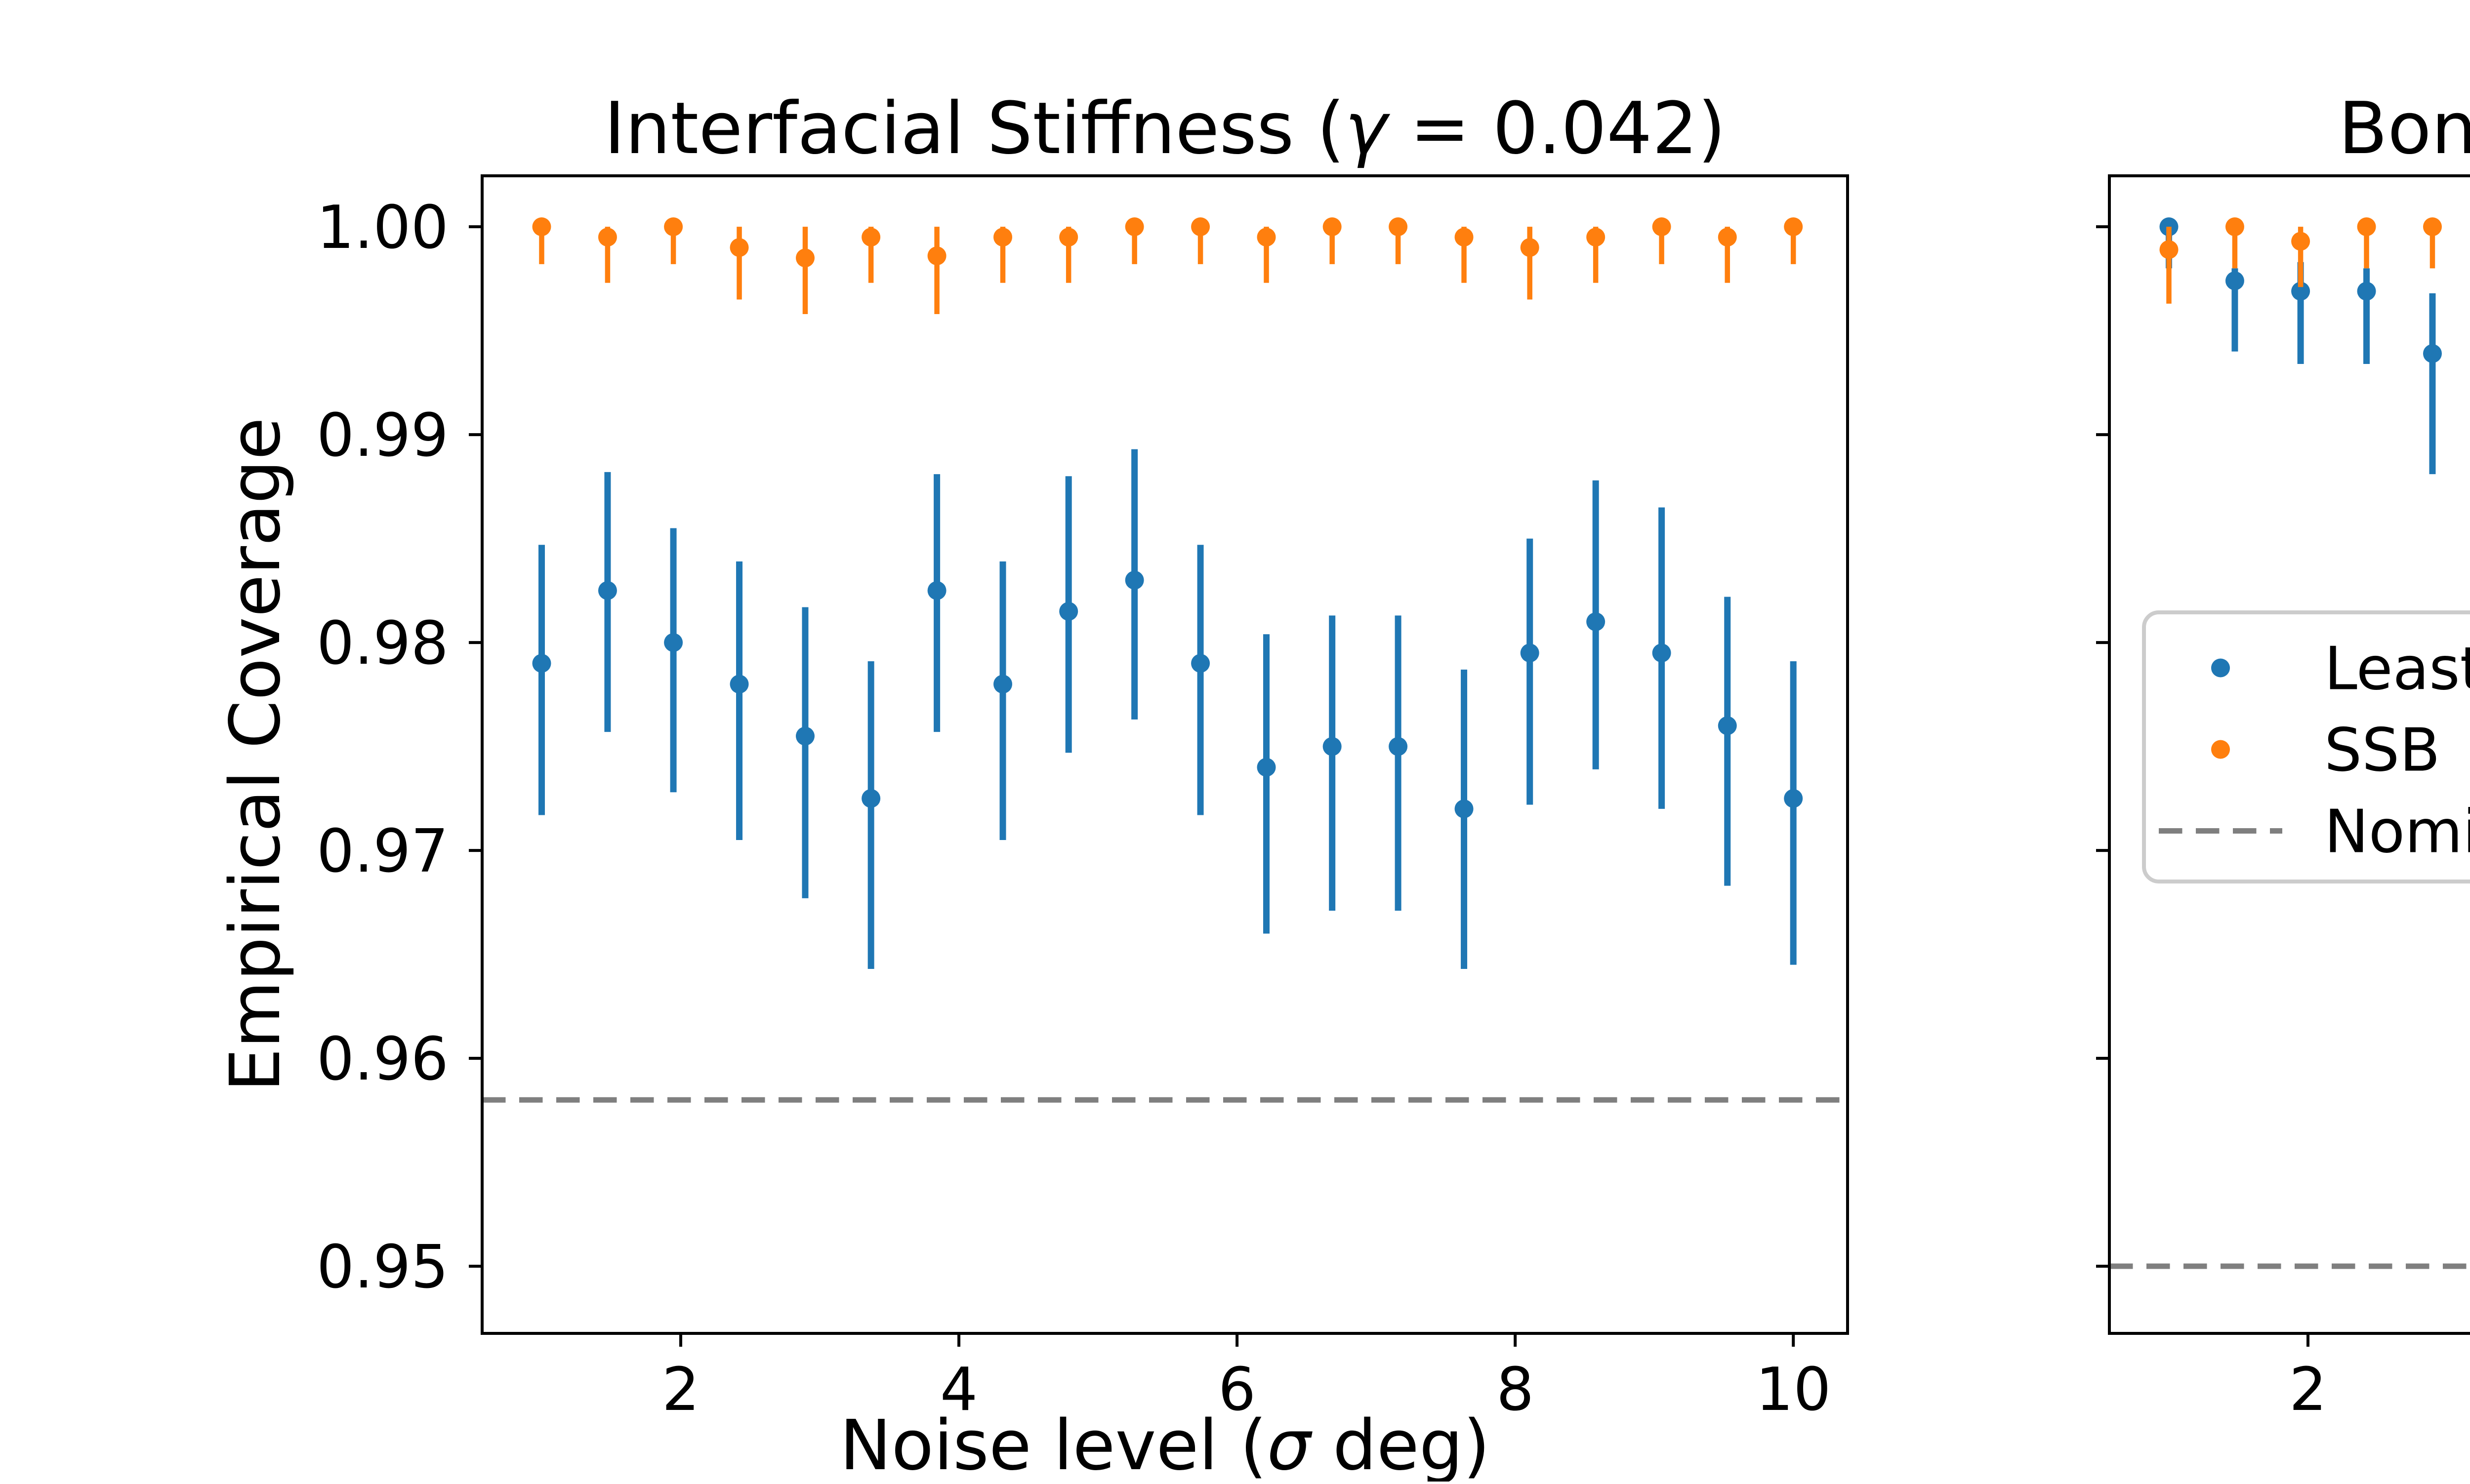 The image size is (2470, 1484). Describe the element at coordinates (1237, 1390) in the screenshot. I see `x-tick-label: 6` at that location.